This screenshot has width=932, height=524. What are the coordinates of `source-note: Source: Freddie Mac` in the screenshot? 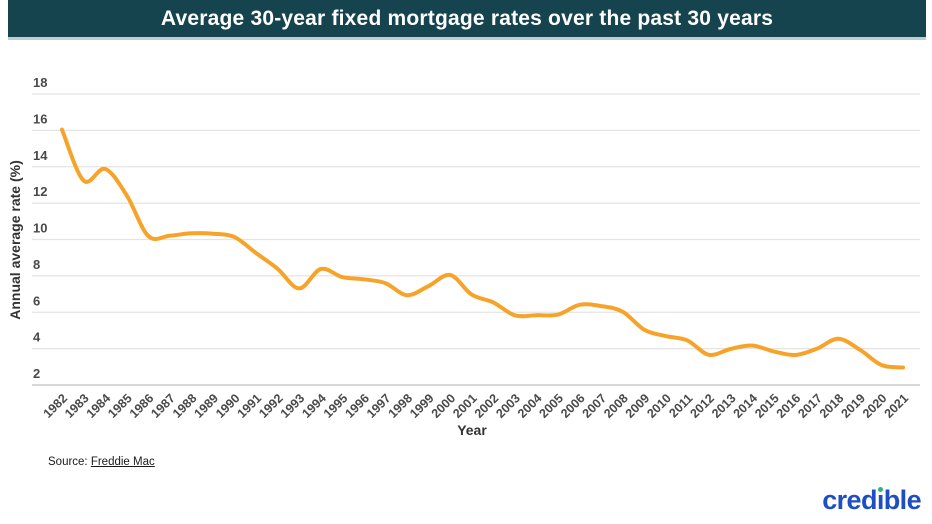 It's located at (101, 462).